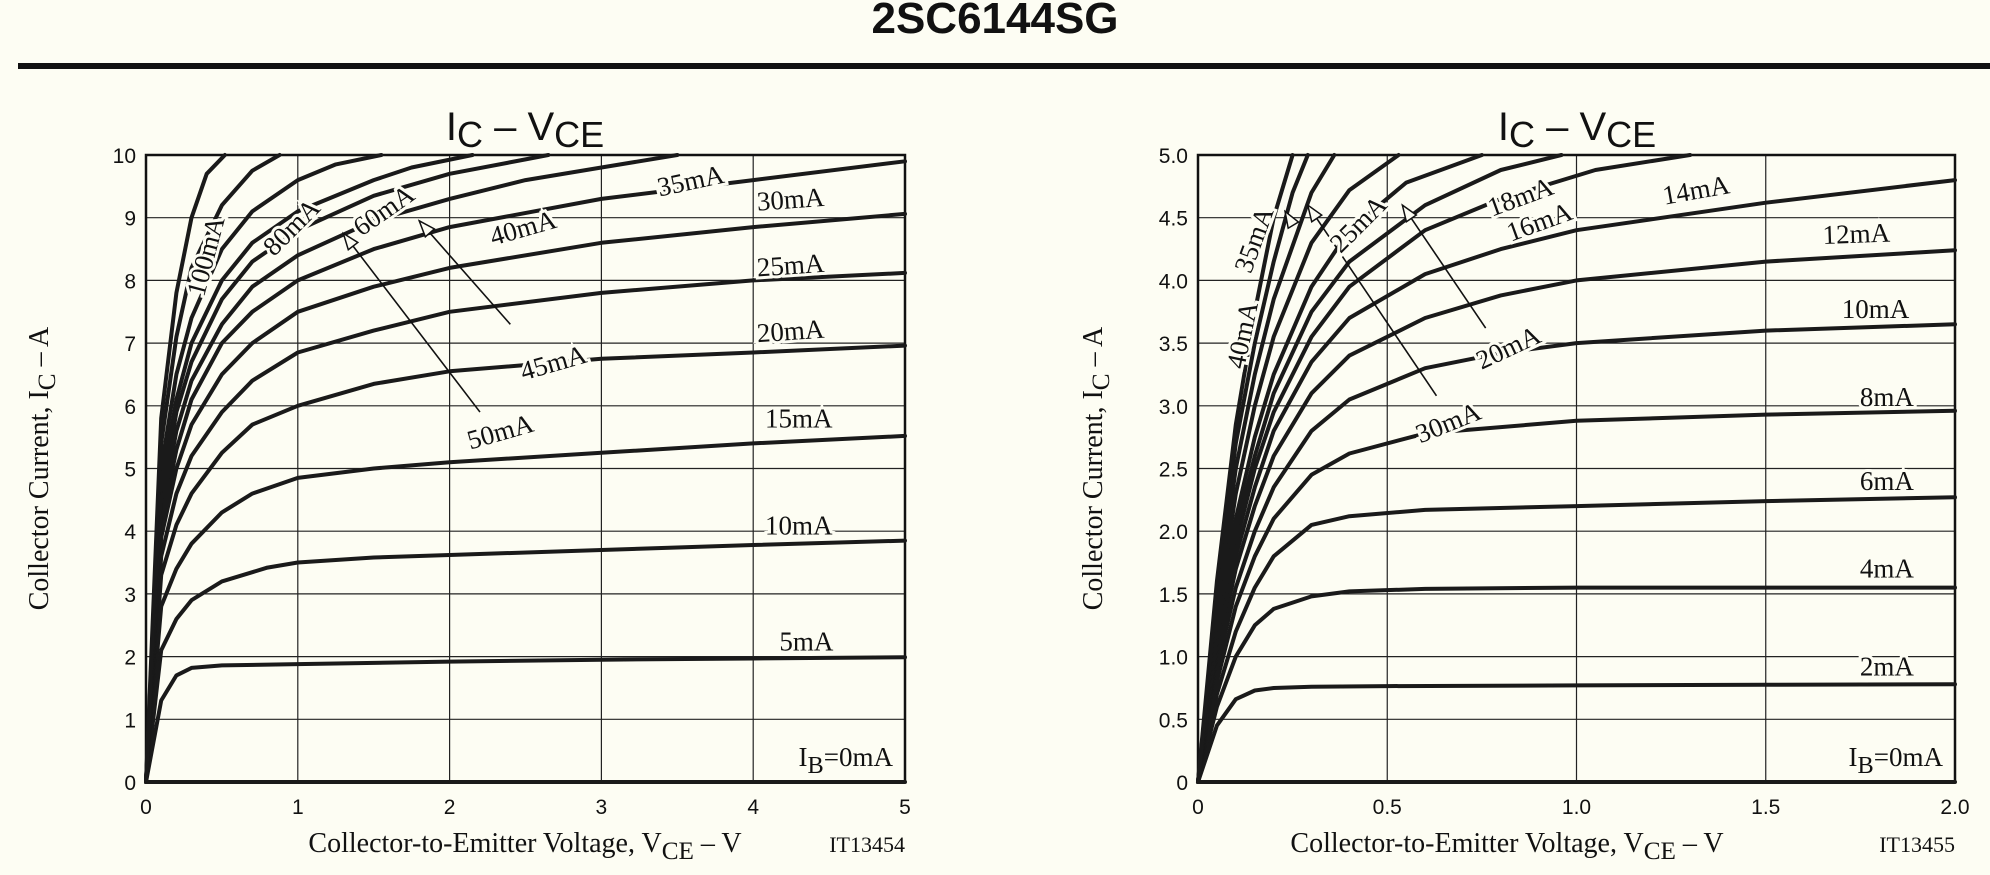 Image resolution: width=1990 pixels, height=875 pixels. Describe the element at coordinates (905, 807) in the screenshot. I see `x-tick-label: 5` at that location.